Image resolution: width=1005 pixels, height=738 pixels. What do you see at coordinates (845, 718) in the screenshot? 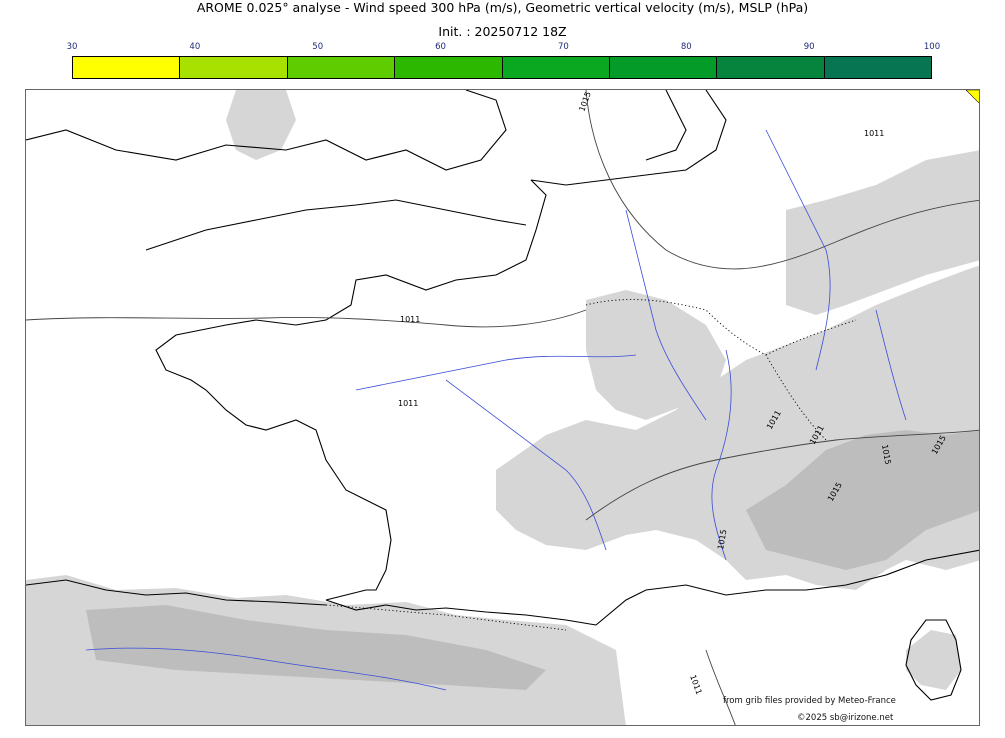
I see `copyright-credit: ©2025 sb@irizone.net` at bounding box center [845, 718].